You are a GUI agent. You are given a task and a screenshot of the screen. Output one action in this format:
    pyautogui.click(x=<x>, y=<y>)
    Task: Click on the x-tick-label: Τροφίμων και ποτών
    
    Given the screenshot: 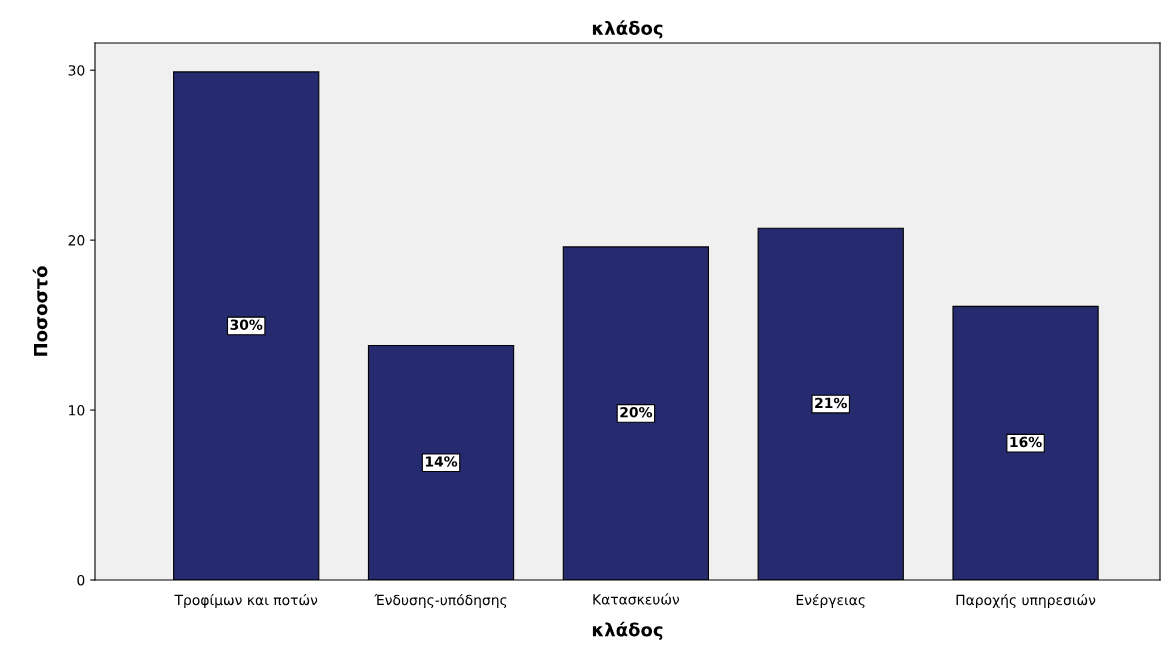 What is the action you would take?
    pyautogui.click(x=246, y=600)
    